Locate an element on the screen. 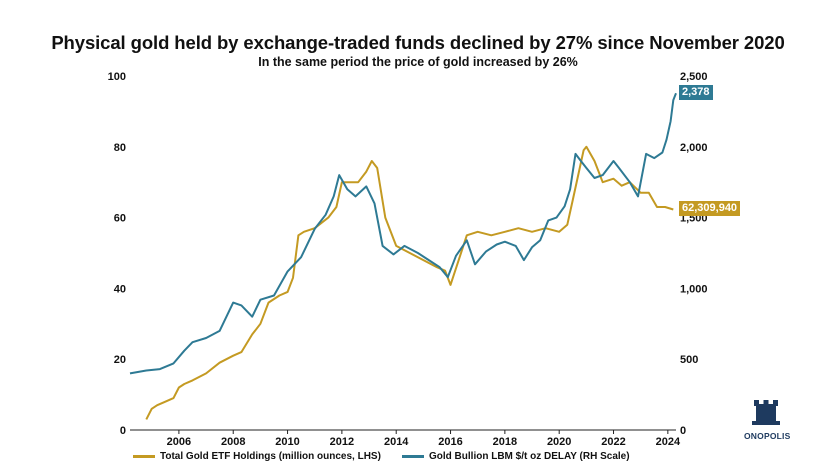 Image resolution: width=836 pixels, height=470 pixels. legend-swatch-etf is located at coordinates (144, 456).